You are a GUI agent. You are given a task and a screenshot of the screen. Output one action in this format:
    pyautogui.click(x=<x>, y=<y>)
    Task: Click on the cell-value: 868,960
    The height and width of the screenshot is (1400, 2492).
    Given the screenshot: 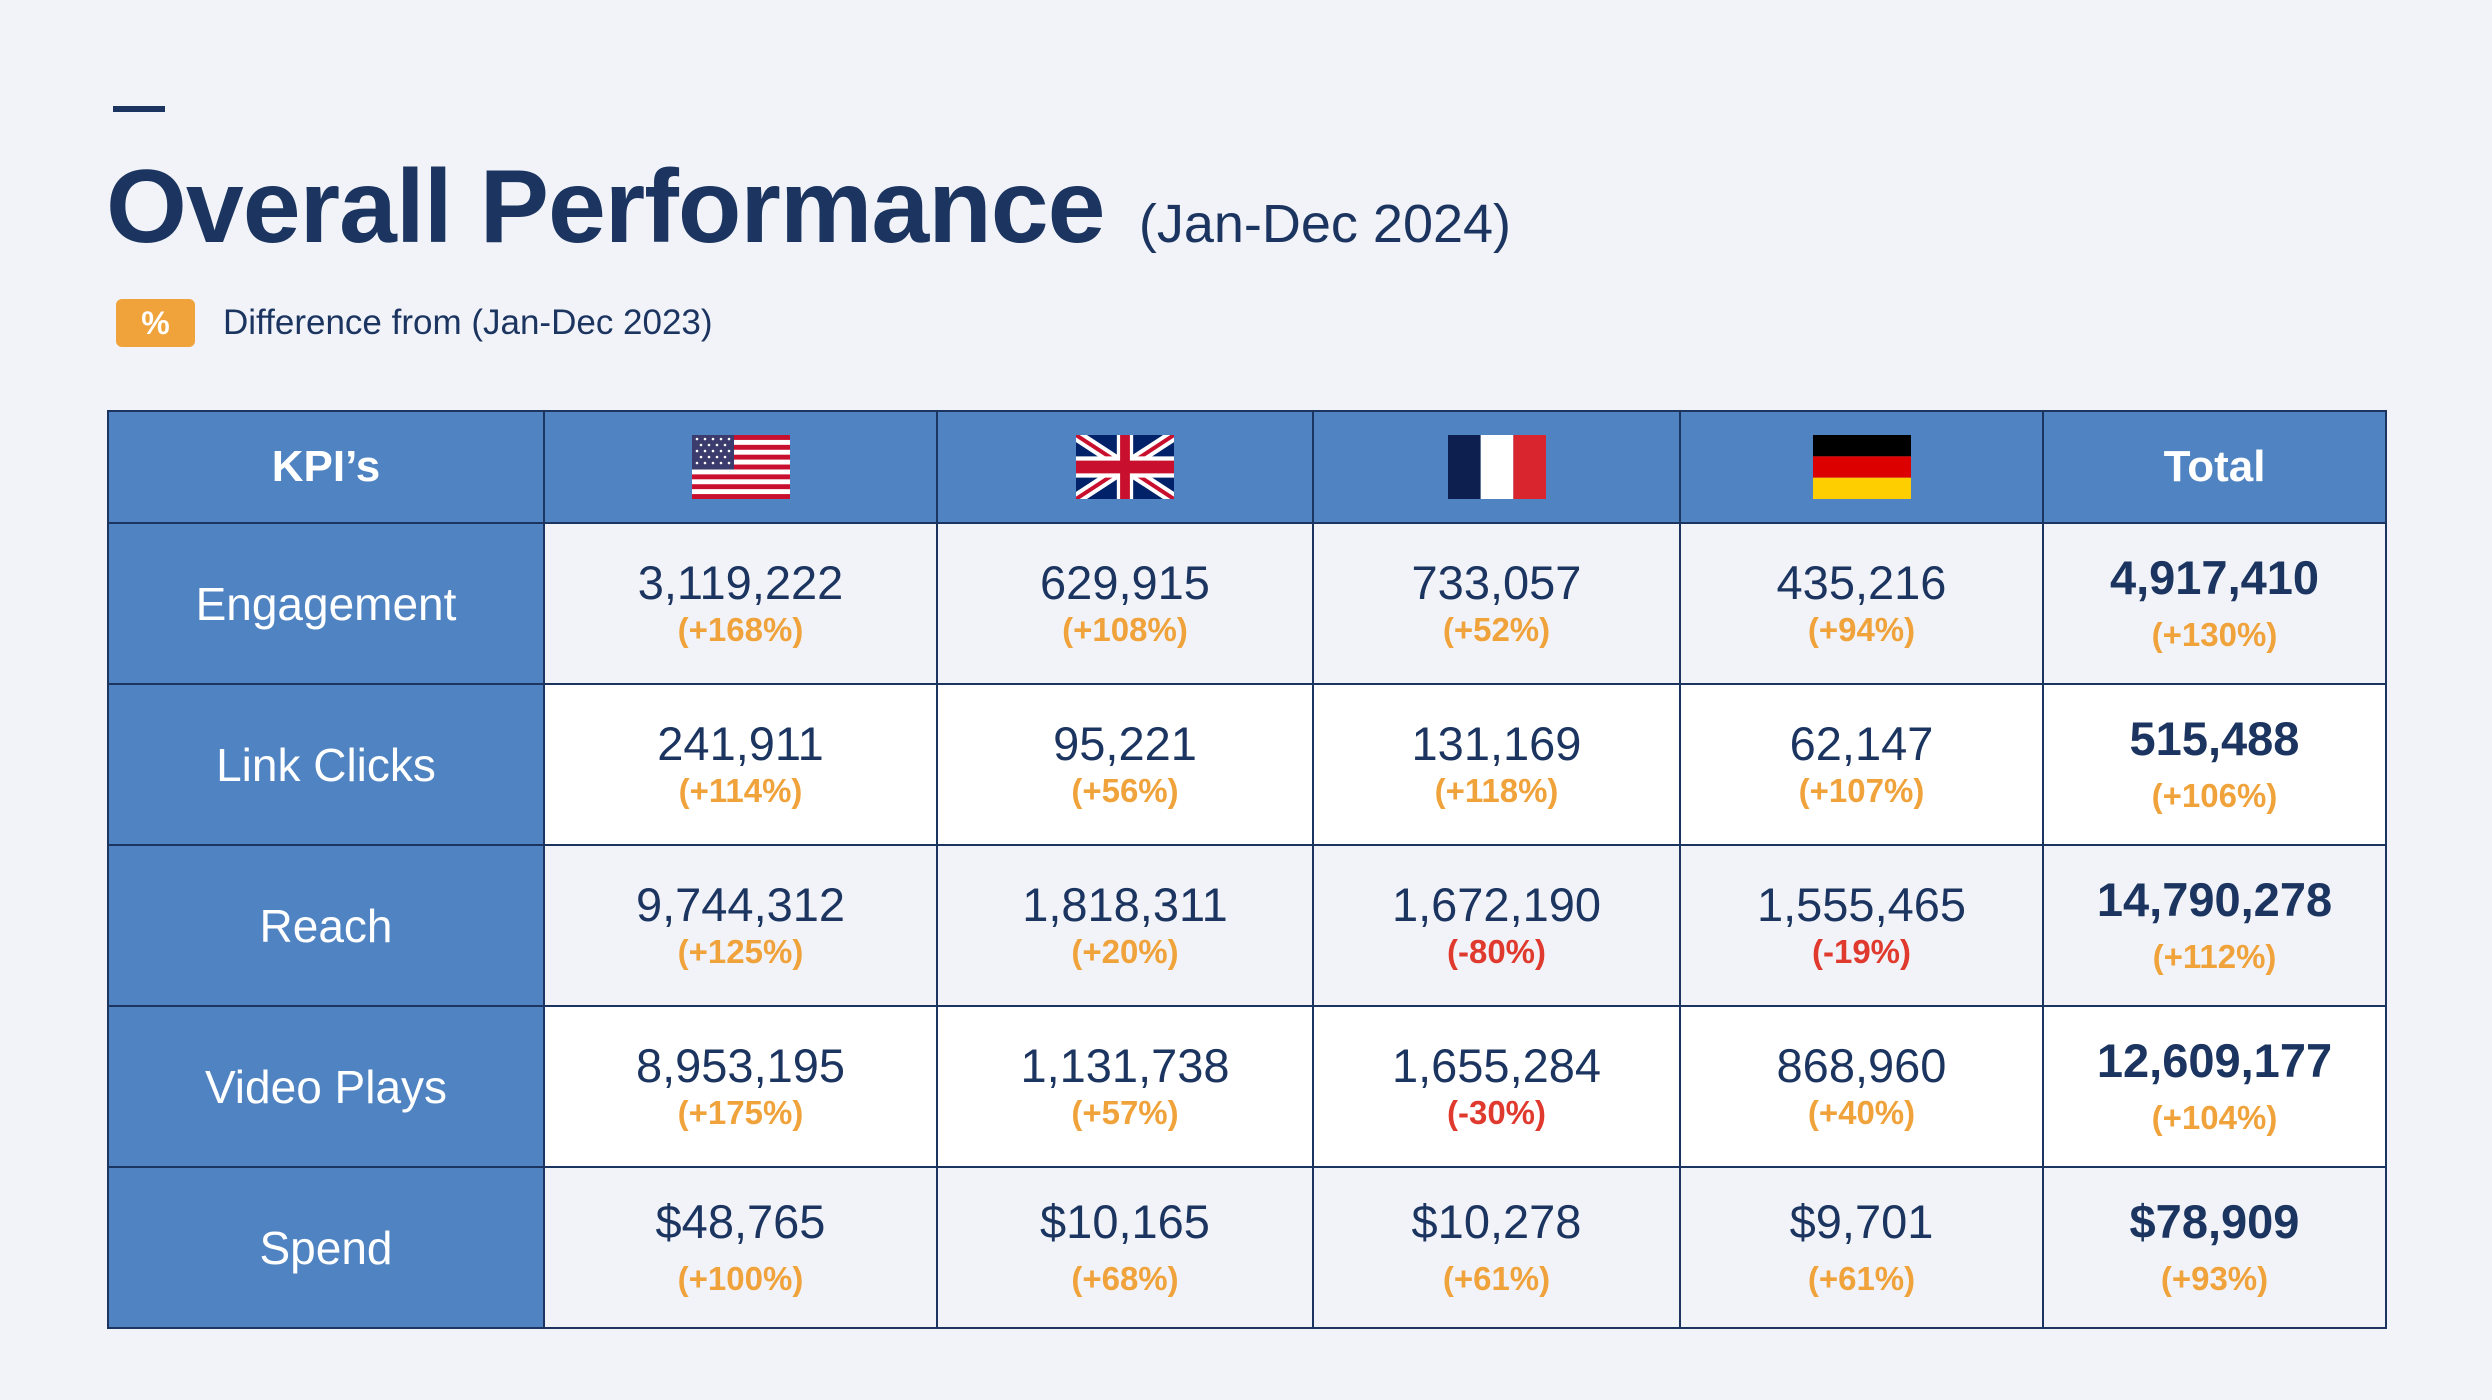 What is the action you would take?
    pyautogui.click(x=1861, y=1065)
    